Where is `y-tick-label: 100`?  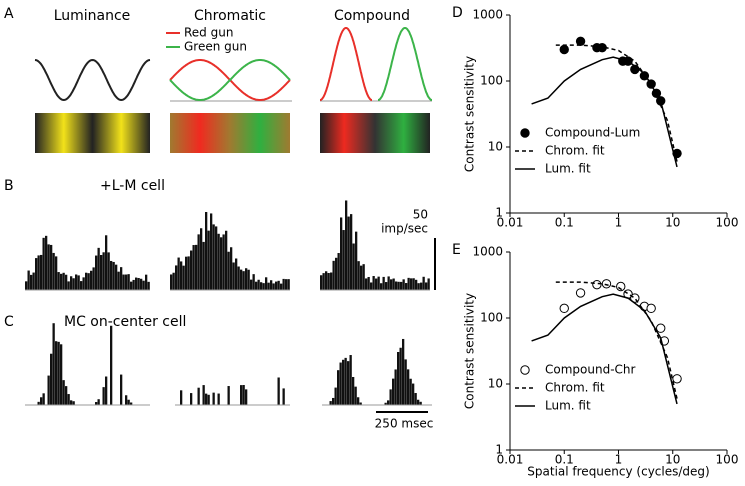
y-tick-label: 100 is located at coordinates (491, 81).